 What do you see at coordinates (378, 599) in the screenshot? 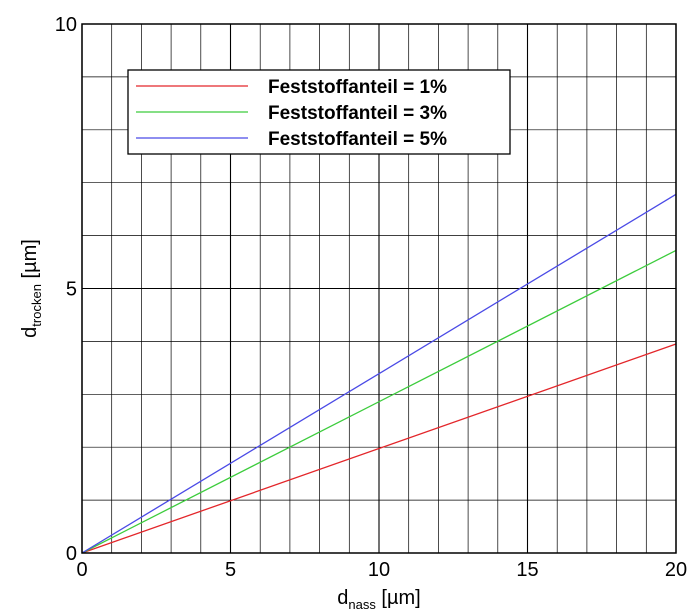
I see `x-axis-label: dnass [µm]` at bounding box center [378, 599].